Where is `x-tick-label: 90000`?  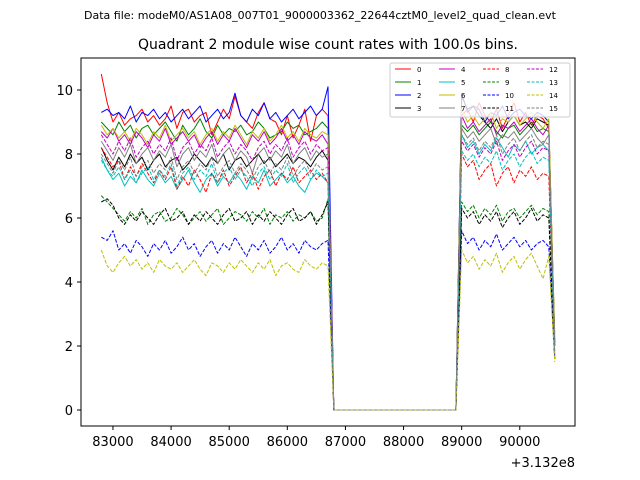
x-tick-label: 90000 is located at coordinates (519, 442).